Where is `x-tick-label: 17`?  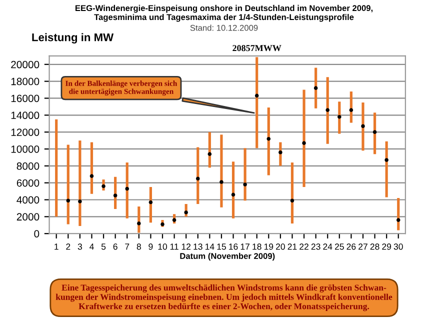 x-tick-label: 17 is located at coordinates (245, 247).